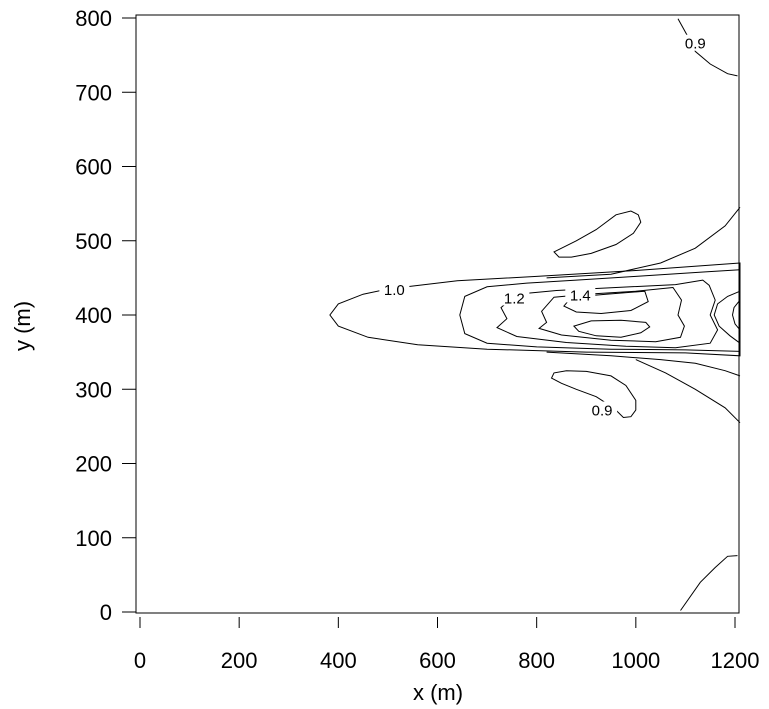 Image resolution: width=769 pixels, height=709 pixels. What do you see at coordinates (93, 389) in the screenshot?
I see `y-tick-label: 300` at bounding box center [93, 389].